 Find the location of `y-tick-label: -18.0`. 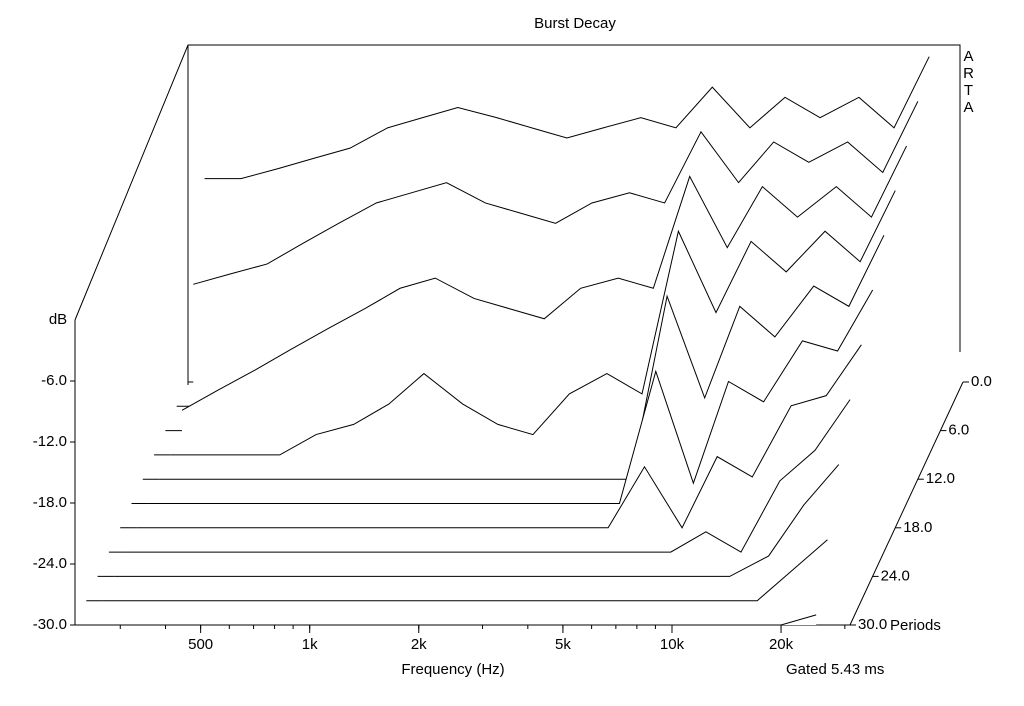

y-tick-label: -18.0 is located at coordinates (50, 502).